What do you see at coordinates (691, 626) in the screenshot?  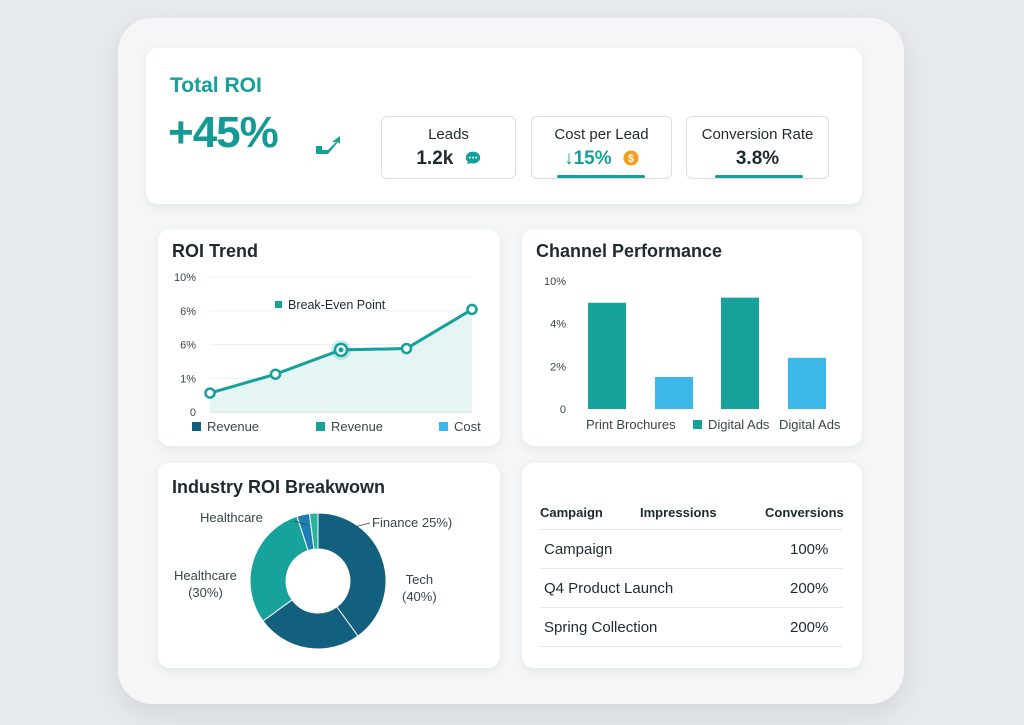 I see `table-row: Spring Collection 200%` at bounding box center [691, 626].